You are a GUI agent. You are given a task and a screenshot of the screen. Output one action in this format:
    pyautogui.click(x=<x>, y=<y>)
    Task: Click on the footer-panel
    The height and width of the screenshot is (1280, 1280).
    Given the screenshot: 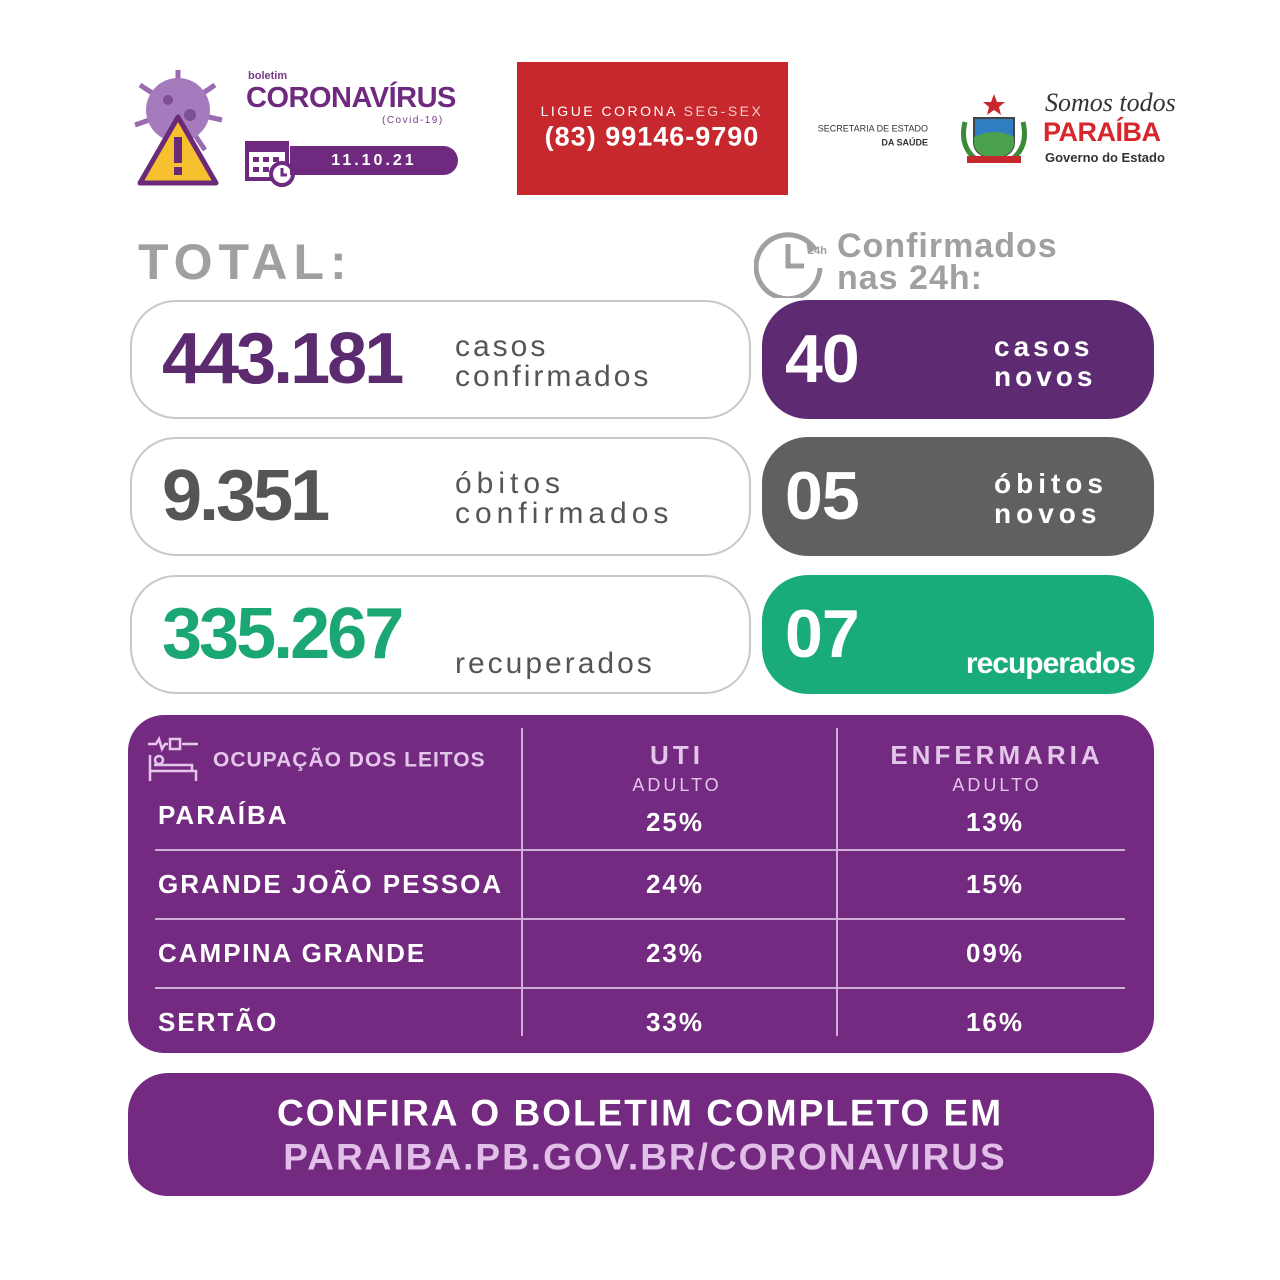 What is the action you would take?
    pyautogui.click(x=641, y=1134)
    